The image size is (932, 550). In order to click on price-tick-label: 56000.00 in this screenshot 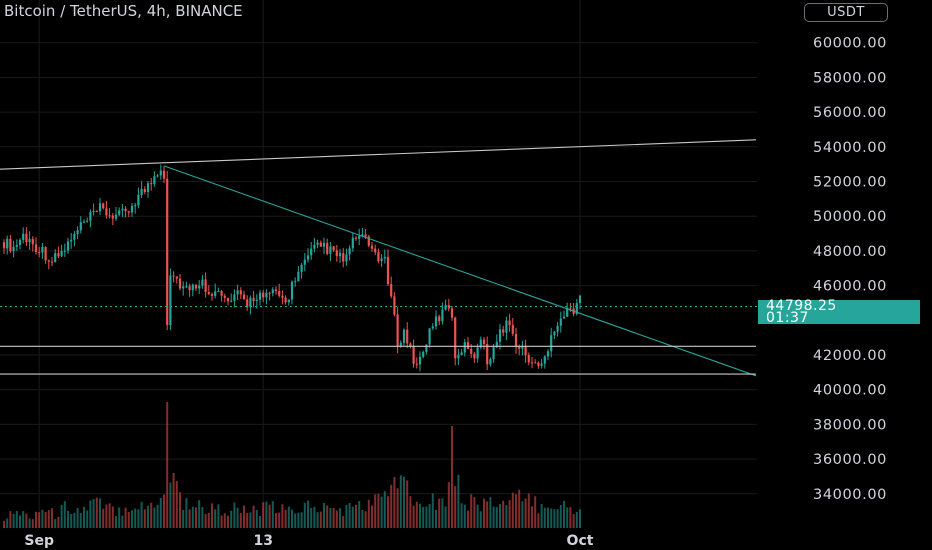, I will do `click(850, 113)`.